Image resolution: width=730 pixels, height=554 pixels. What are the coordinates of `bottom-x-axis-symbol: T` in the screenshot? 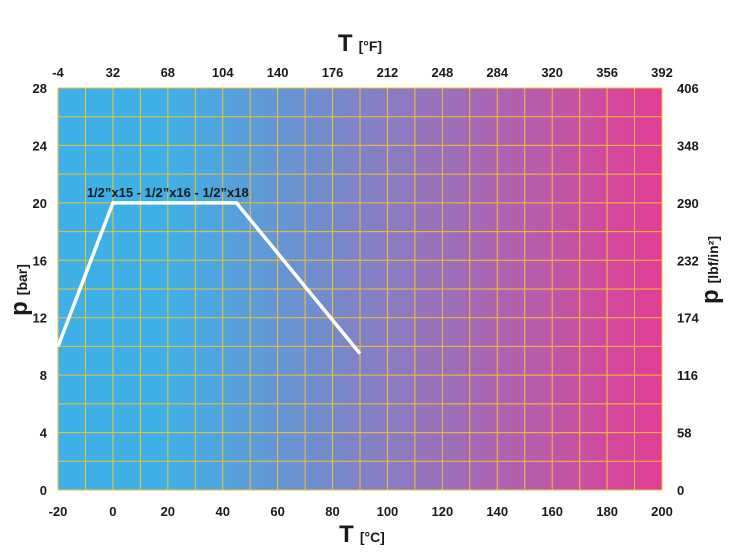 It's located at (346, 534).